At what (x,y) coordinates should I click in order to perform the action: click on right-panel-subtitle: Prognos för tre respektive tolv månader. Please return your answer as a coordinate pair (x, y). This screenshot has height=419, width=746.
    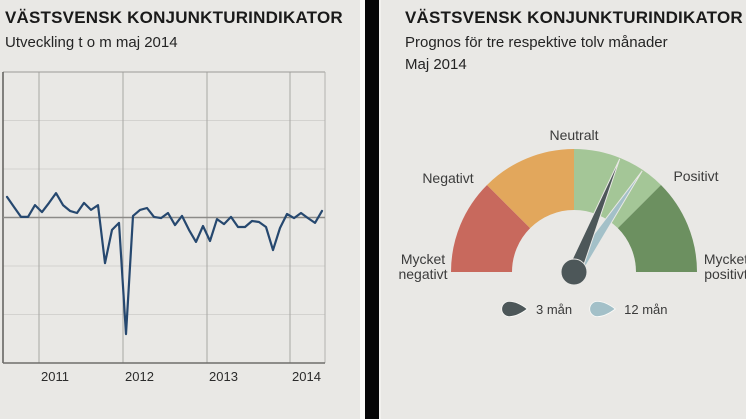
    Looking at the image, I should click on (536, 42).